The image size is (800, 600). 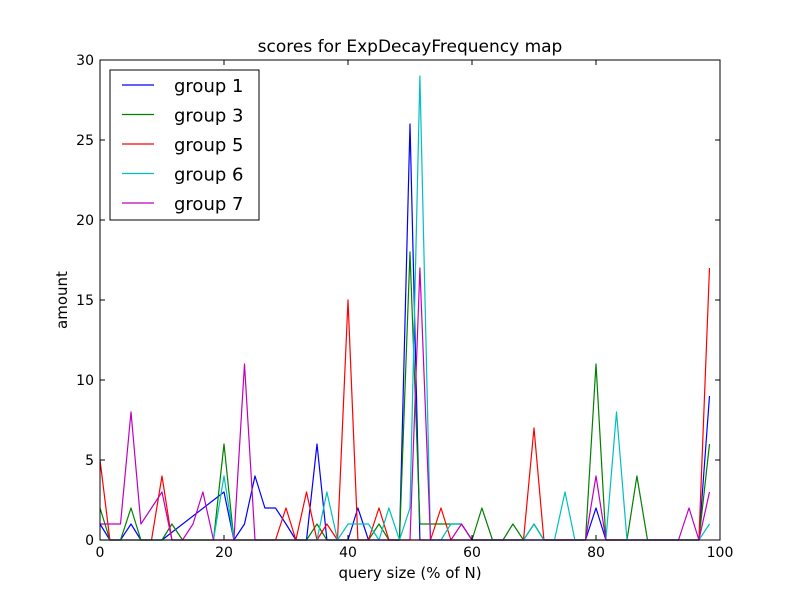 I want to click on x-tick-label: 100, so click(x=720, y=553).